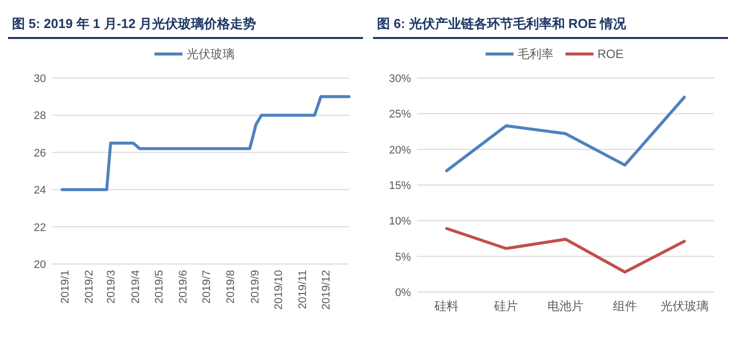 The image size is (737, 342). Describe the element at coordinates (400, 222) in the screenshot. I see `y-tick-label: 10%` at that location.